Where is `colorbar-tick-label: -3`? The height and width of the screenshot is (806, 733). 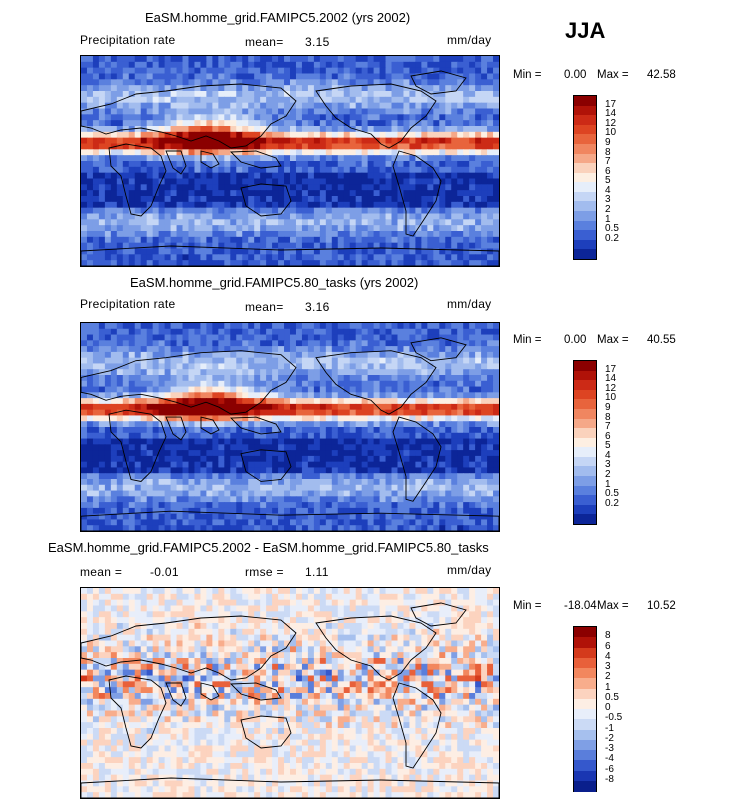
colorbar-tick-label: -3 is located at coordinates (609, 748).